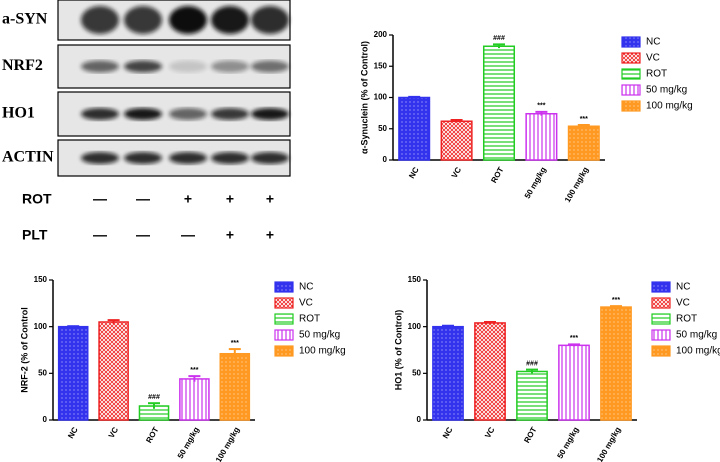 This screenshot has width=720, height=462. Describe the element at coordinates (37, 199) in the screenshot. I see `treatment-label: ROT` at that location.